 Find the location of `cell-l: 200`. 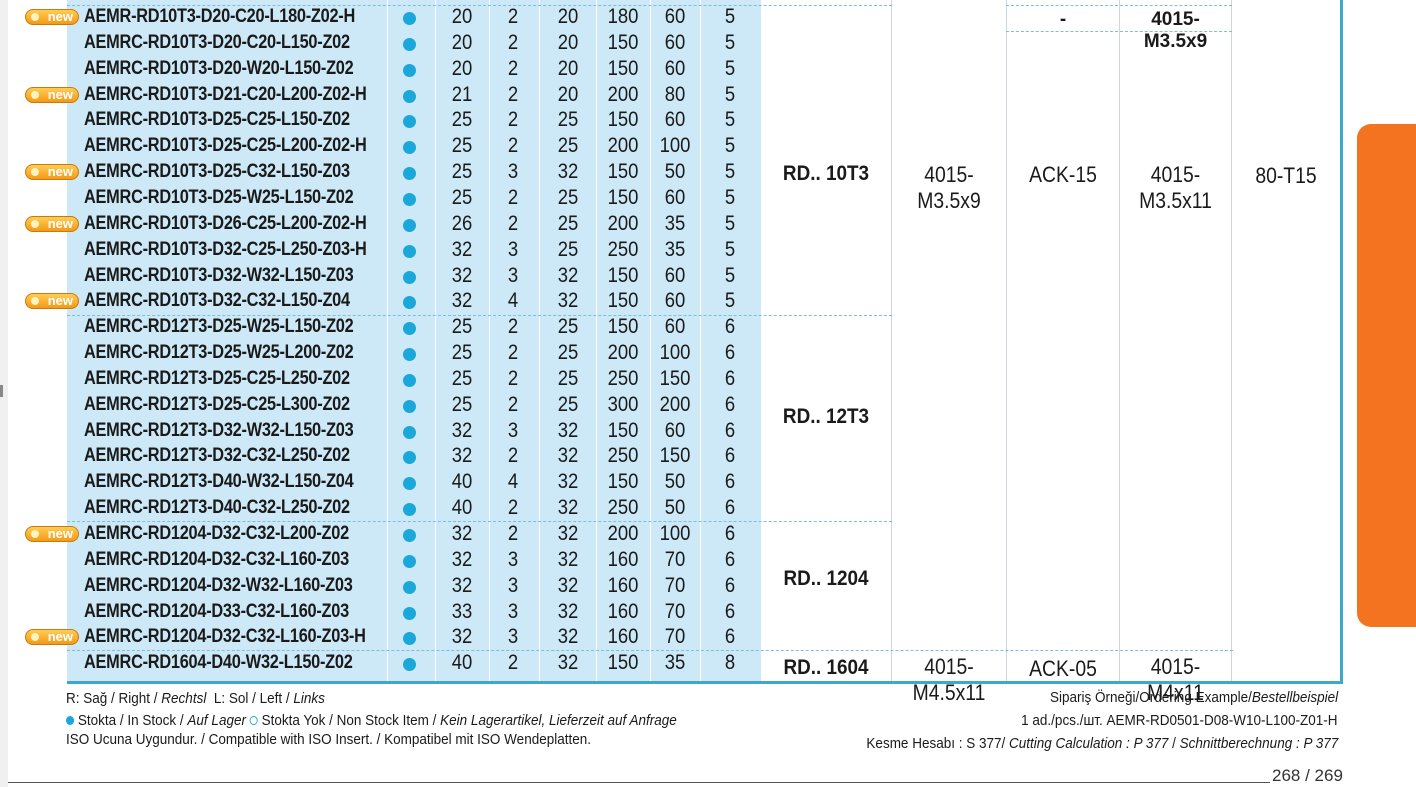

cell-l: 200 is located at coordinates (623, 533).